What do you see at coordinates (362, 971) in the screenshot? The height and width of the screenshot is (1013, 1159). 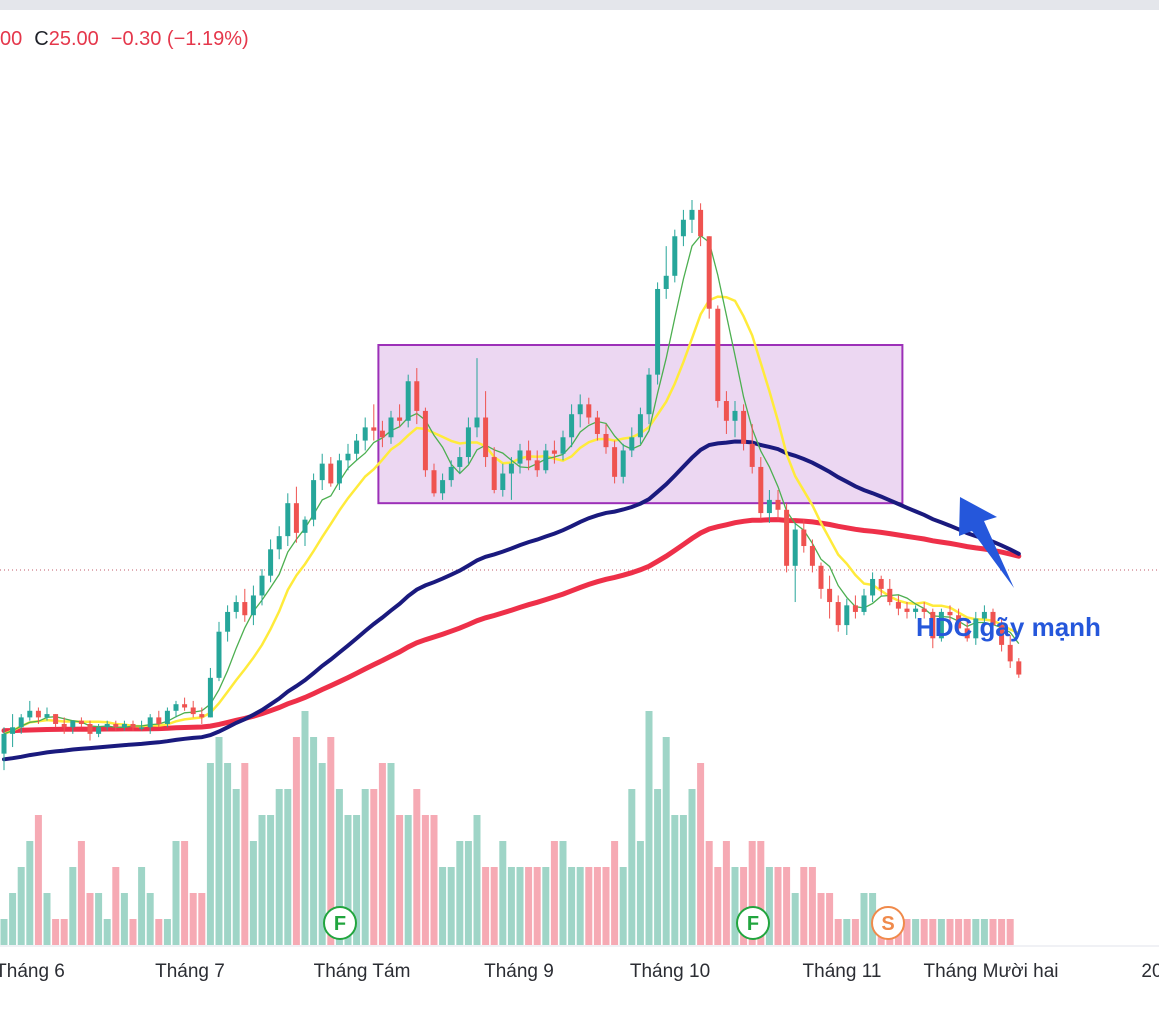 I see `x-axis-label: Tháng Tám` at bounding box center [362, 971].